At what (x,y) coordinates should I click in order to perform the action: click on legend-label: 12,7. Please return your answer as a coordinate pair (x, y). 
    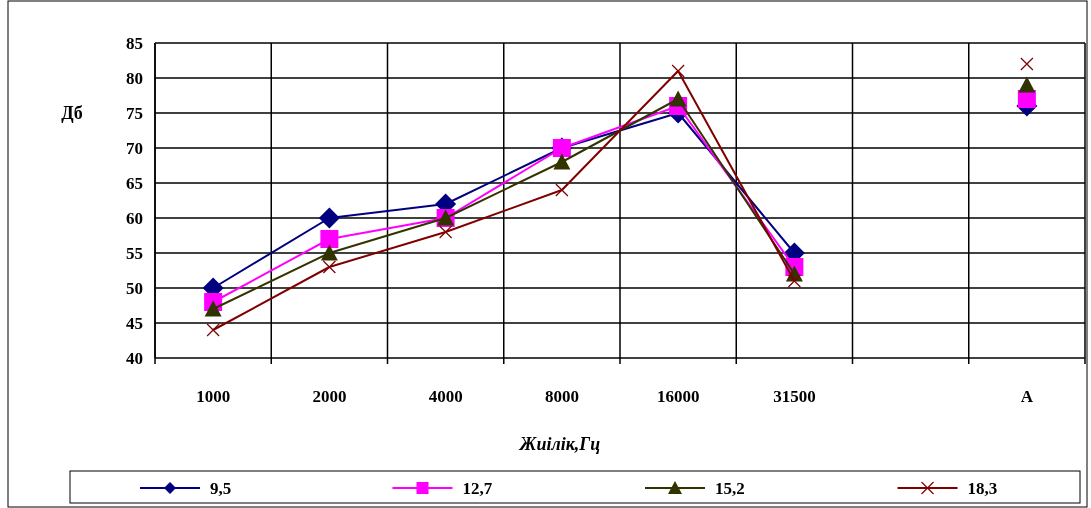
    Looking at the image, I should click on (477, 488).